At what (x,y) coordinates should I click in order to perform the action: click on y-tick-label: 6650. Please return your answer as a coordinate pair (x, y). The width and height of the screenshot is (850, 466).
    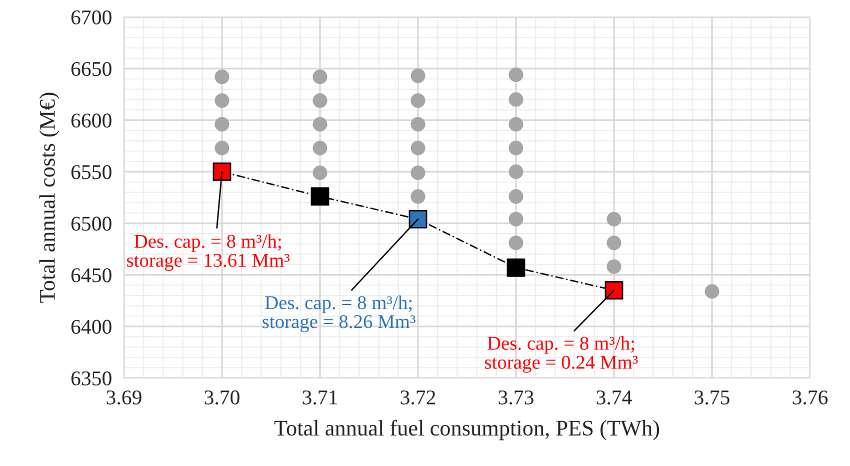
    Looking at the image, I should click on (91, 69).